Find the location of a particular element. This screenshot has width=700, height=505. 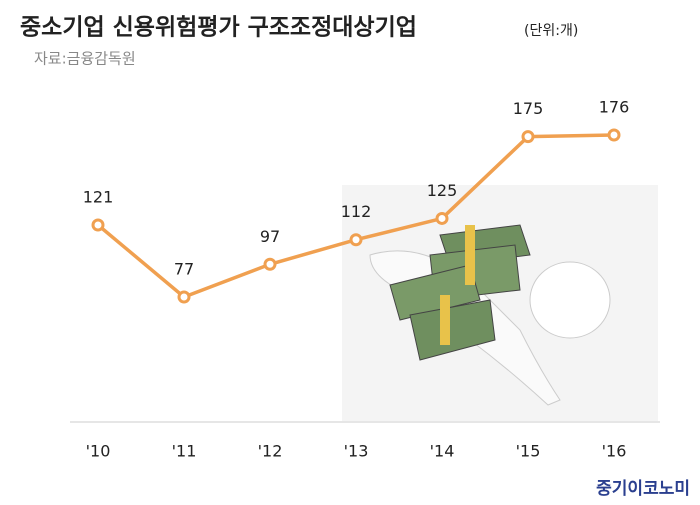

brand: 중기이코노미 is located at coordinates (643, 489).